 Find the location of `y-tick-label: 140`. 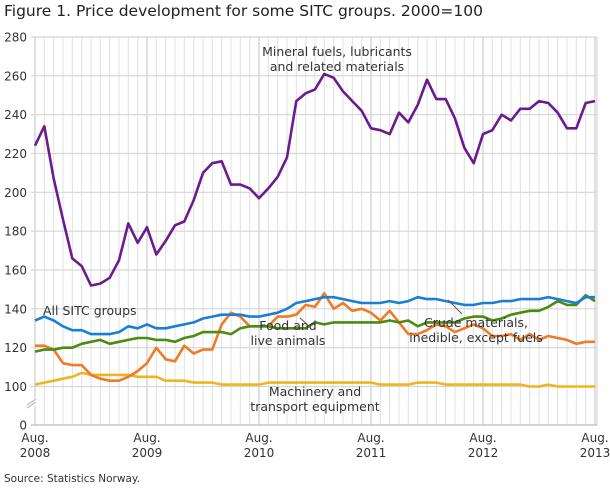

y-tick-label: 140 is located at coordinates (15, 309).